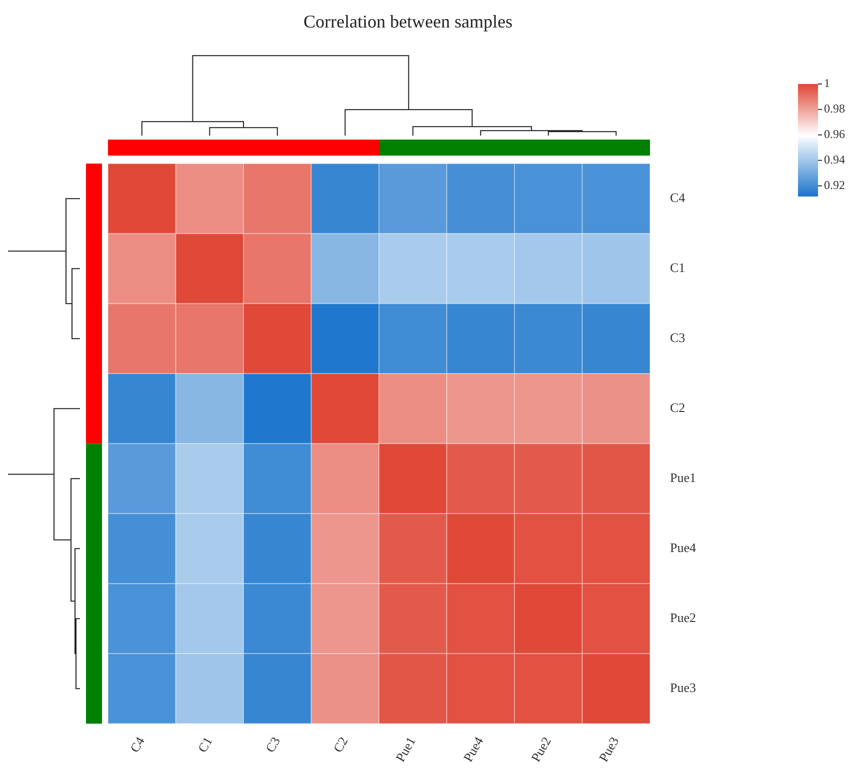  I want to click on color-bar-label: 0.98, so click(834, 109).